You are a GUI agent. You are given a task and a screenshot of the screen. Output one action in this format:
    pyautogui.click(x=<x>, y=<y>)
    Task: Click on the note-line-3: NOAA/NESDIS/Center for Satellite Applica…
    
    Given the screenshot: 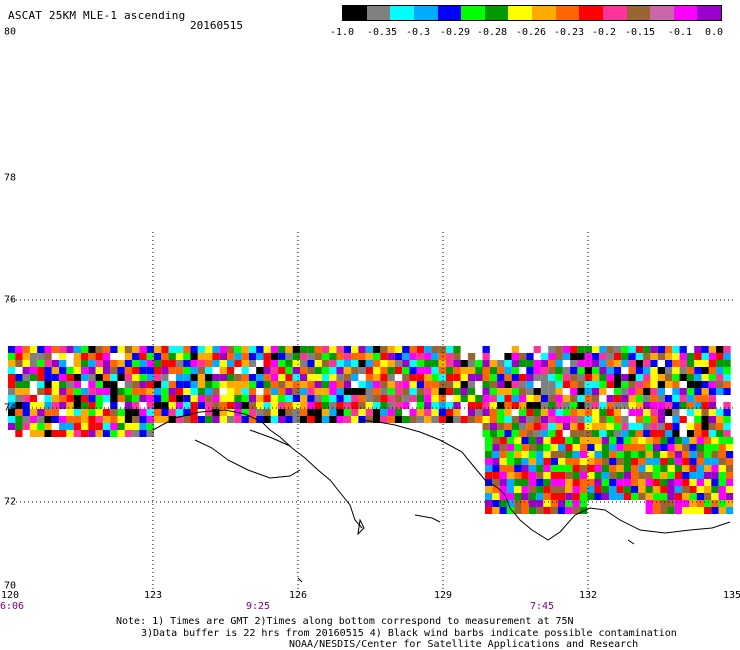 What is the action you would take?
    pyautogui.click(x=464, y=644)
    